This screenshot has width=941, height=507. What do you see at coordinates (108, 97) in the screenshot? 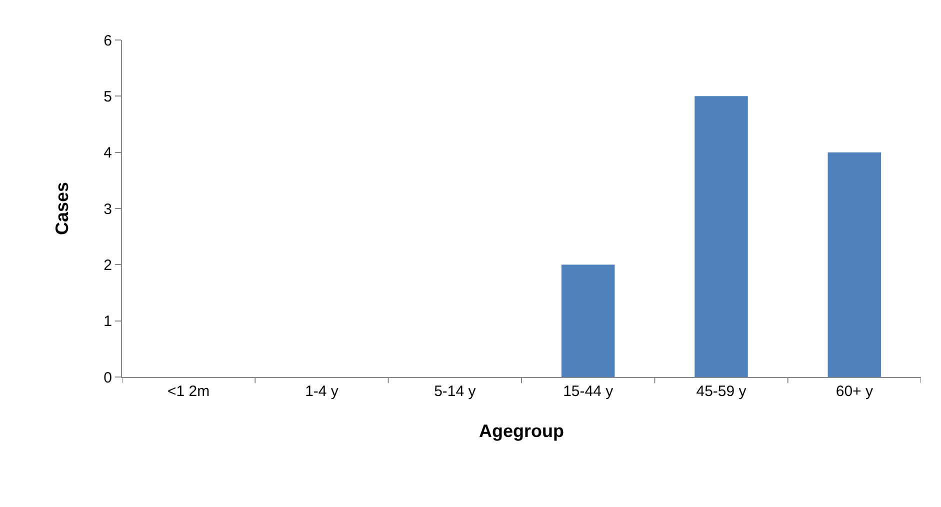
I see `y-tick-label: 5` at bounding box center [108, 97].